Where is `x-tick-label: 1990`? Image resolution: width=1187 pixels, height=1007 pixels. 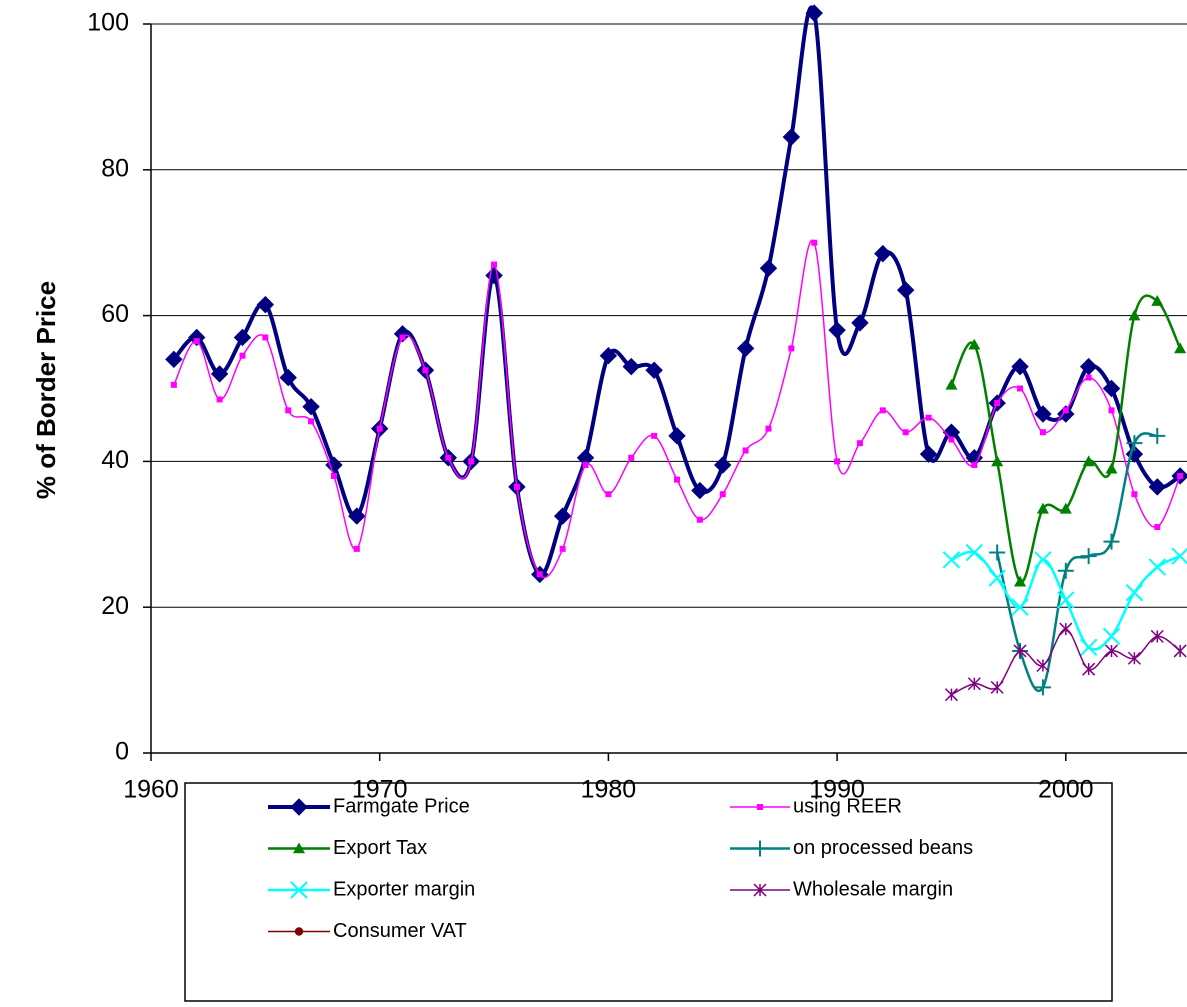
x-tick-label: 1990 is located at coordinates (837, 790).